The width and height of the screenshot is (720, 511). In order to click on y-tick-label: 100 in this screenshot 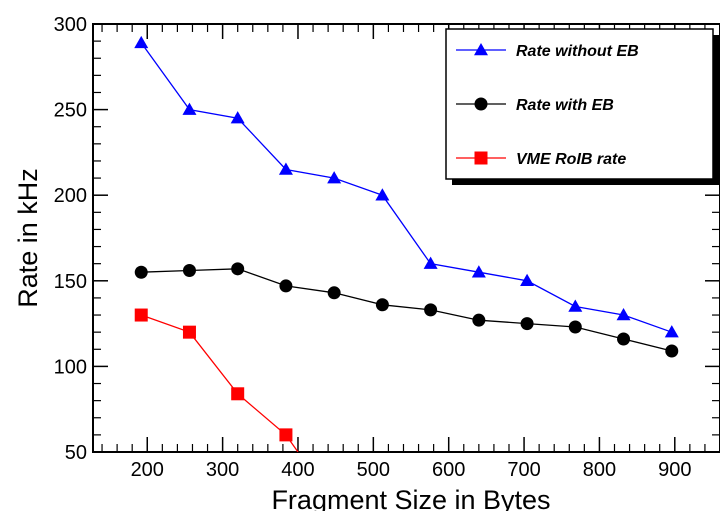, I will do `click(70, 367)`.